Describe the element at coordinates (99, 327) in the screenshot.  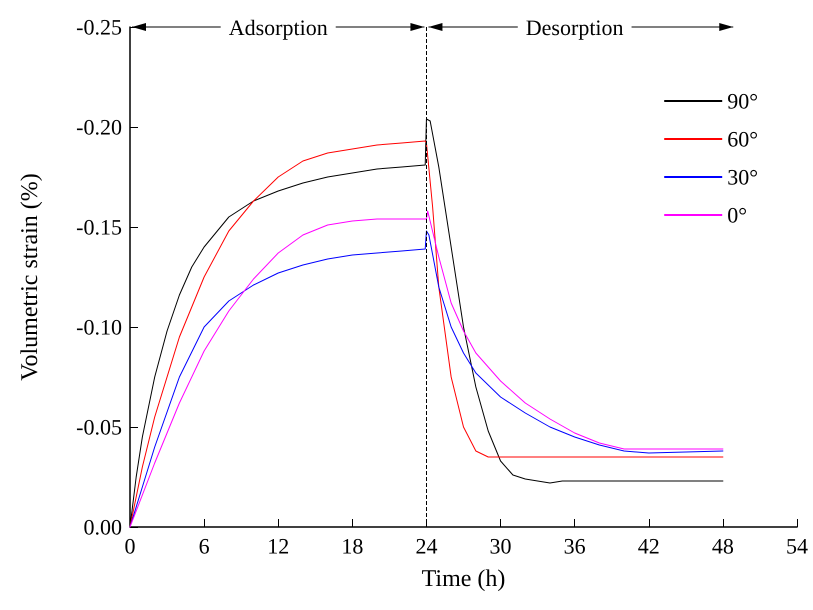
I see `y-tick-label: -0.10` at that location.